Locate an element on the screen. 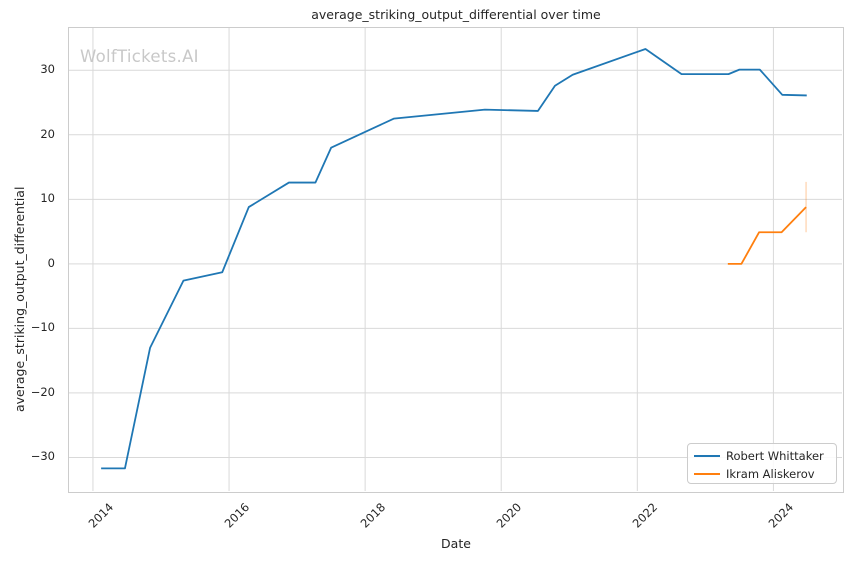  y-tick-label: 20 is located at coordinates (47, 133).